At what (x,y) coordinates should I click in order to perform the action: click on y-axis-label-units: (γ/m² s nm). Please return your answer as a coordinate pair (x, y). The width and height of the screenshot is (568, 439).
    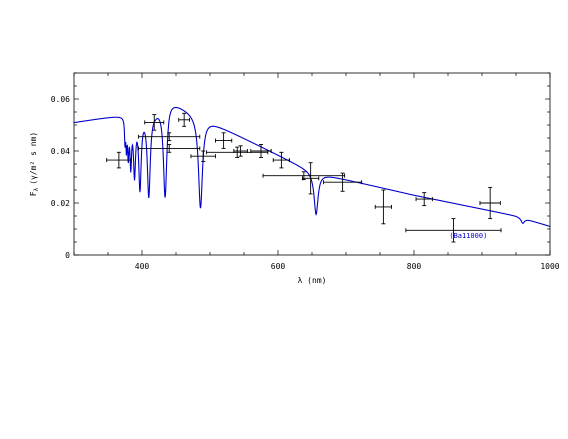
    Looking at the image, I should click on (33, 158).